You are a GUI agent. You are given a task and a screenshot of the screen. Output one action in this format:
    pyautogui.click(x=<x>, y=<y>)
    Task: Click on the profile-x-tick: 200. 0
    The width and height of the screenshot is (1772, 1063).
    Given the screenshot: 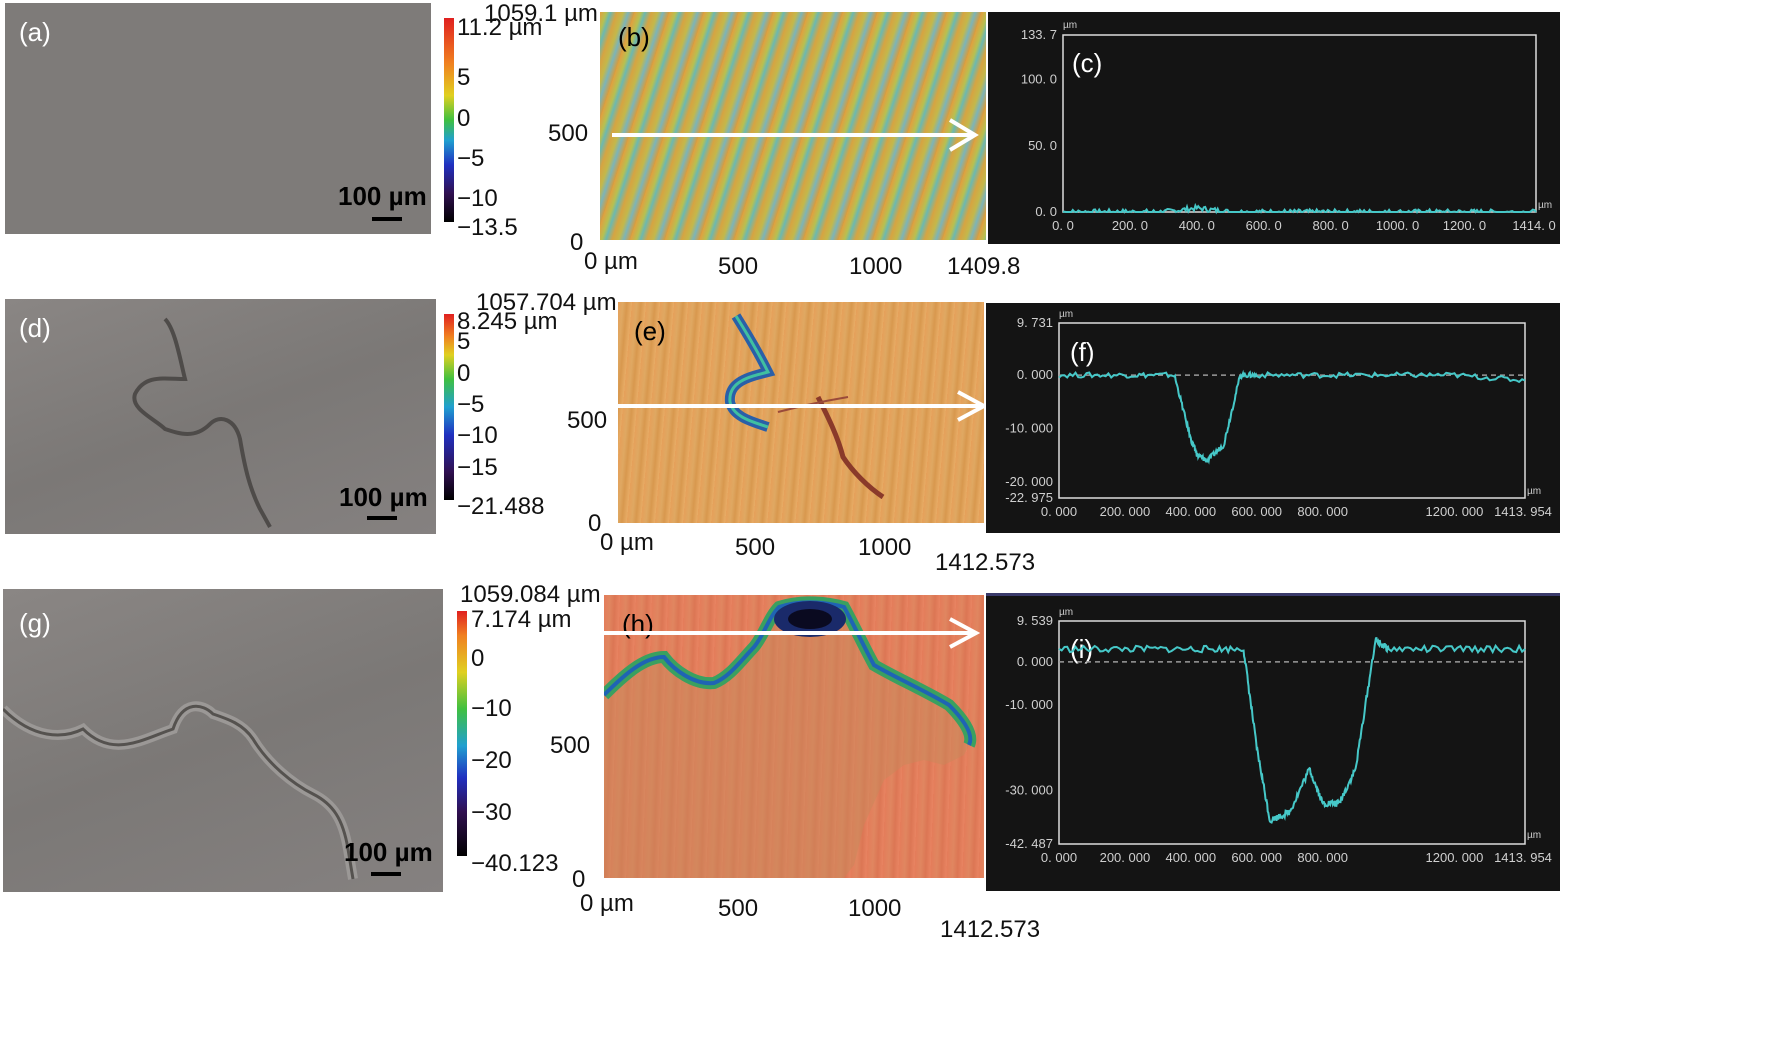 What is the action you would take?
    pyautogui.click(x=1130, y=225)
    